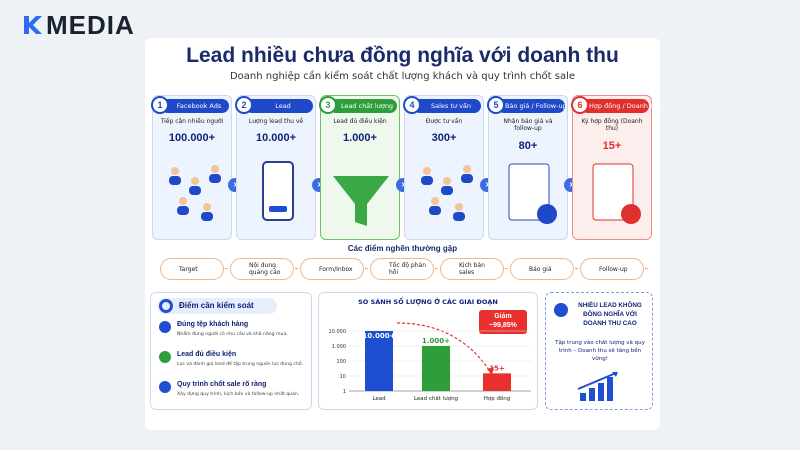 Image resolution: width=800 pixels, height=450 pixels. What do you see at coordinates (244, 105) in the screenshot?
I see `step-number: 2` at bounding box center [244, 105].